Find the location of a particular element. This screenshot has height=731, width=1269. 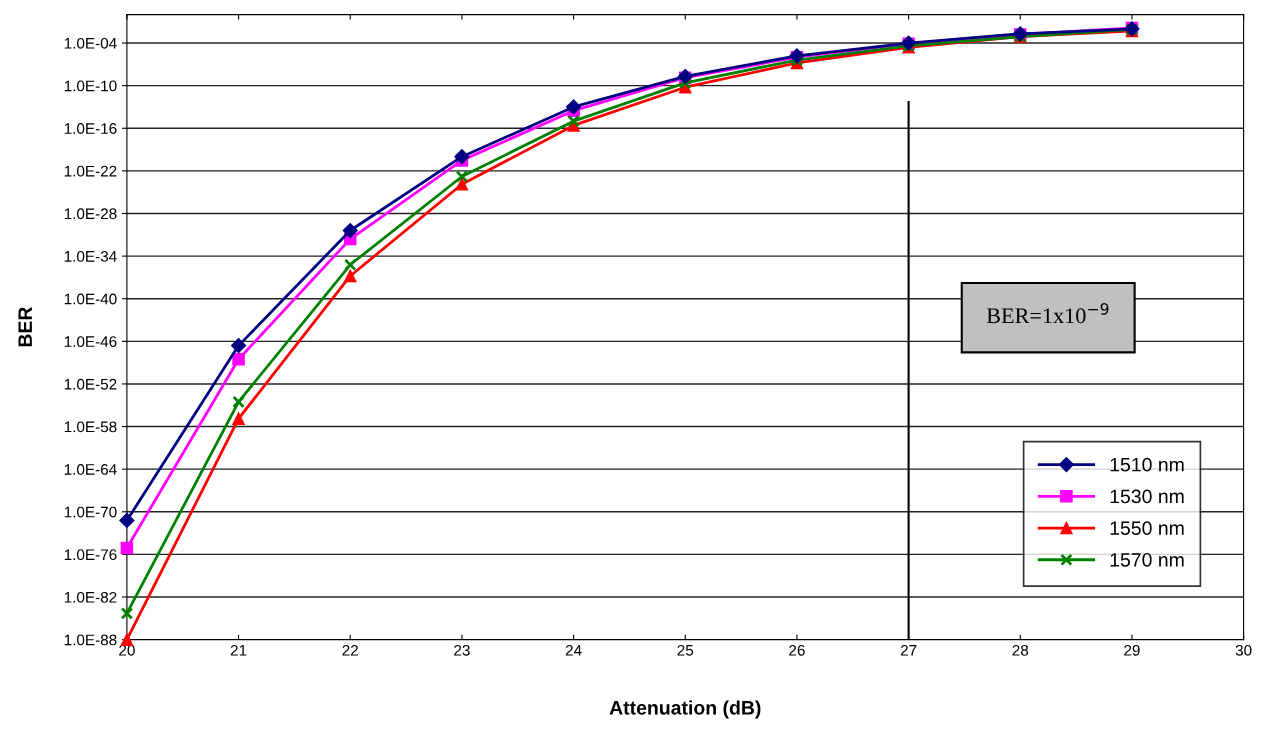

x-tick-label: 23 is located at coordinates (462, 650).